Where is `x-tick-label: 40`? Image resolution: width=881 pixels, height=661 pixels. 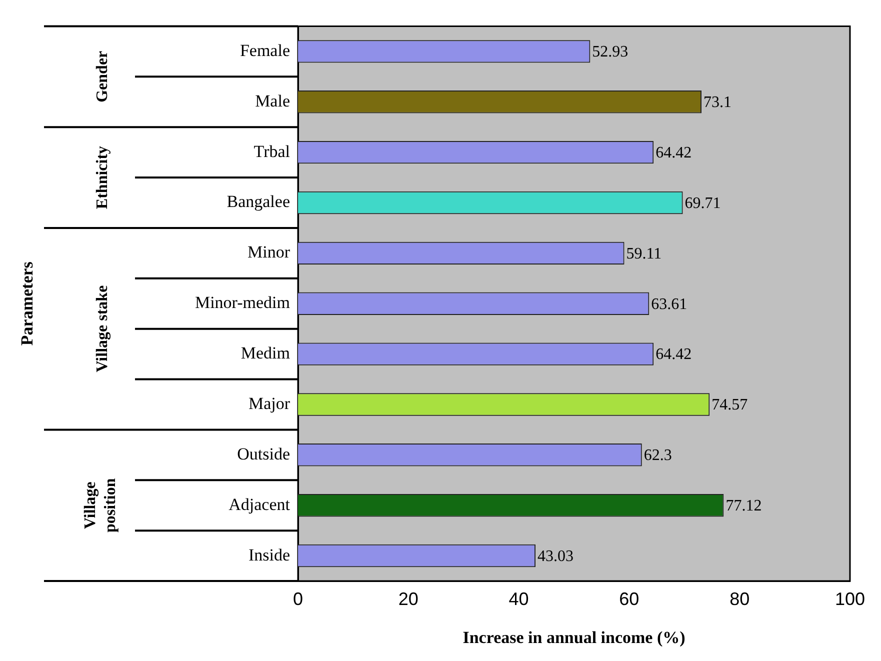
x-tick-label: 40 is located at coordinates (518, 598).